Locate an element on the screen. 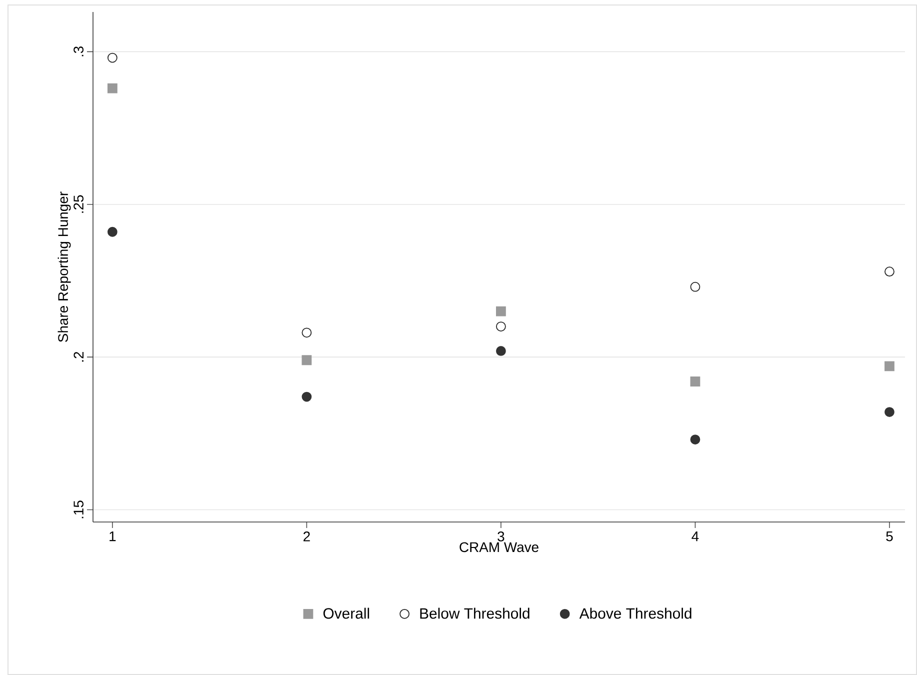 The width and height of the screenshot is (917, 675). x-tick-label: 5 is located at coordinates (889, 537).